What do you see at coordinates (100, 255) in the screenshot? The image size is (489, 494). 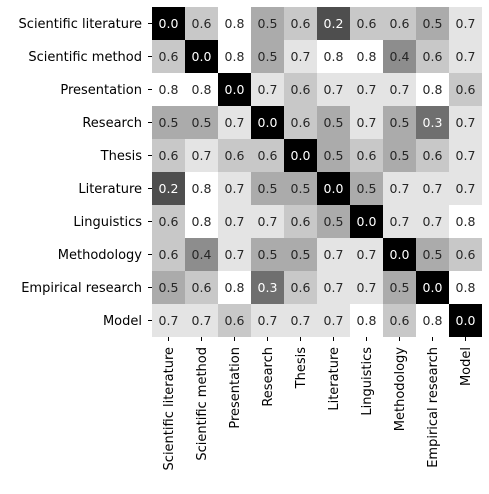 I see `row-label: Methodology` at bounding box center [100, 255].